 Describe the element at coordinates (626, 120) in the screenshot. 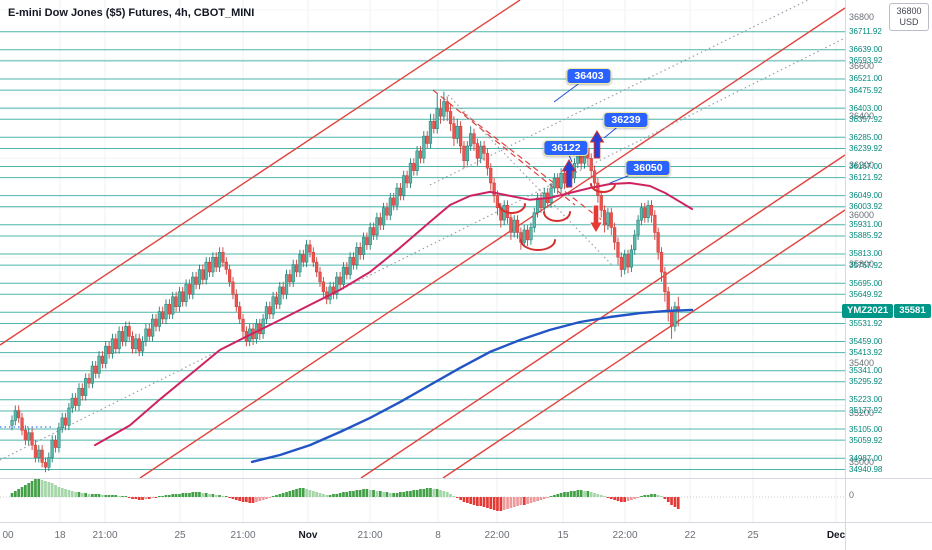

I see `price-callout: 36239` at that location.